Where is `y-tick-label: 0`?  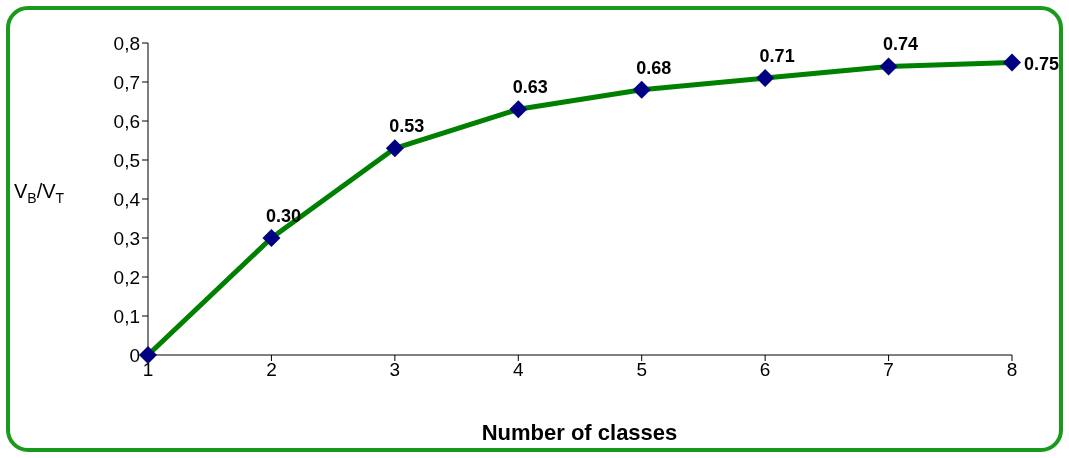
y-tick-label: 0 is located at coordinates (134, 355).